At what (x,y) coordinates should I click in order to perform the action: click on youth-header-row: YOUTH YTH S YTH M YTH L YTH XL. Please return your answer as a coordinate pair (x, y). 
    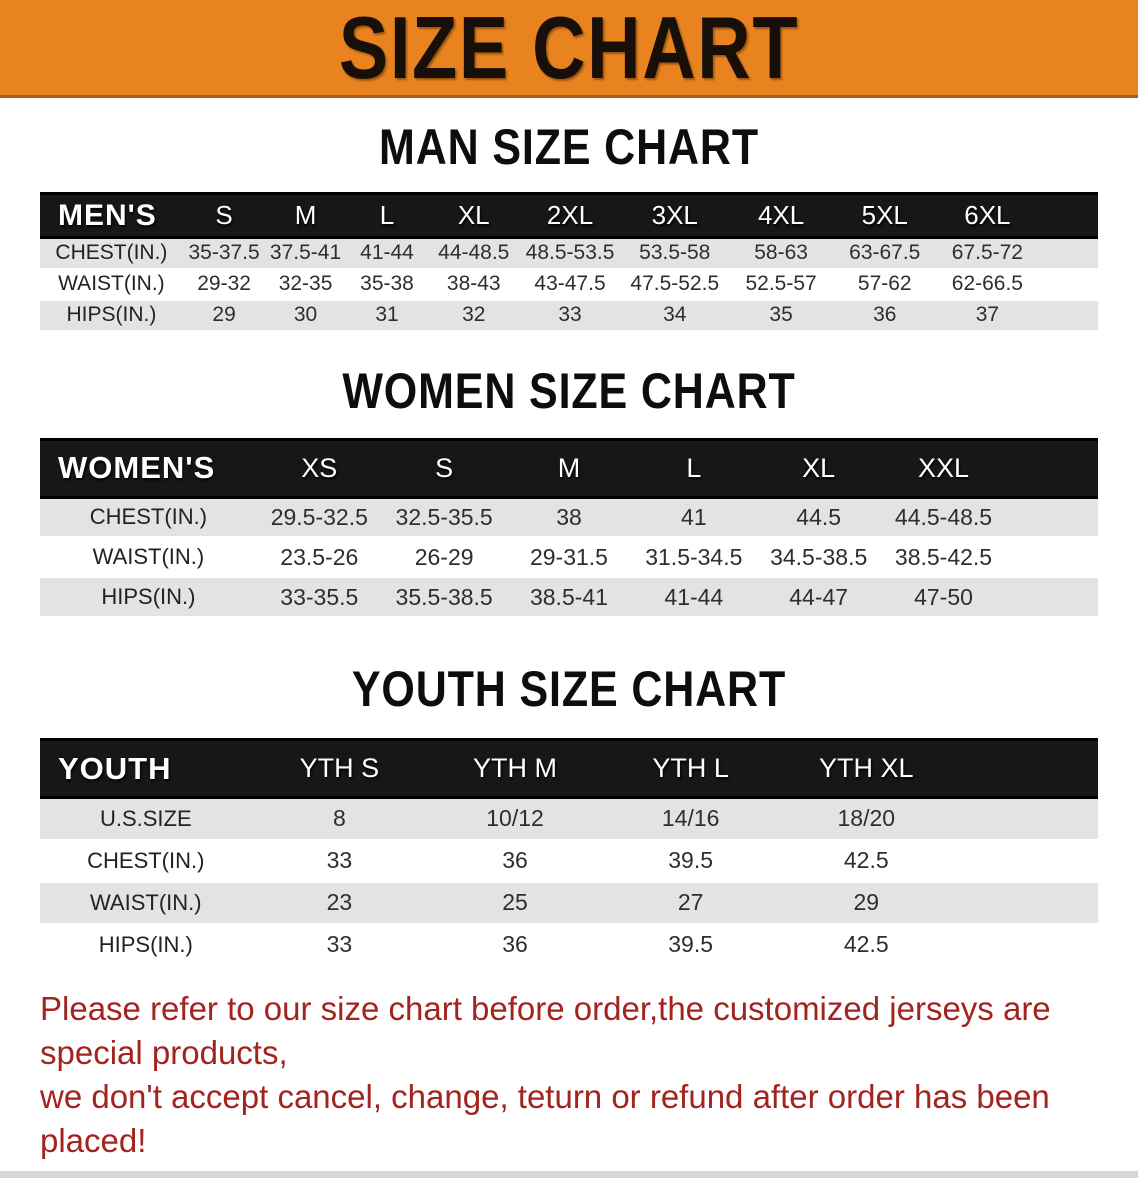
    Looking at the image, I should click on (569, 768).